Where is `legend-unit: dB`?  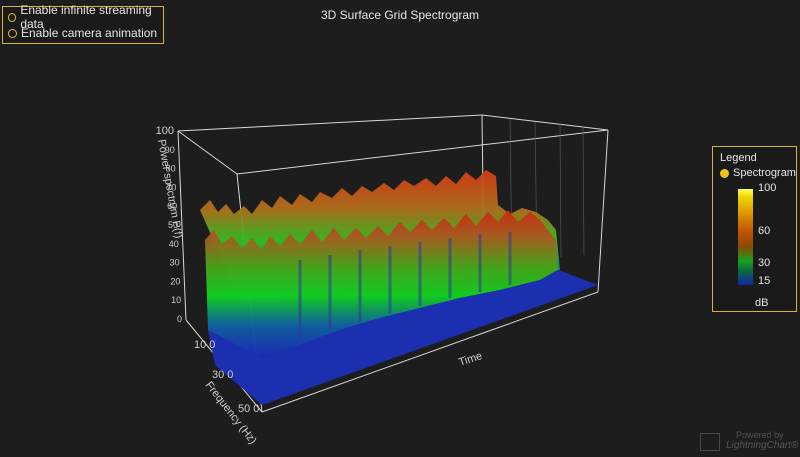 legend-unit: dB is located at coordinates (762, 303).